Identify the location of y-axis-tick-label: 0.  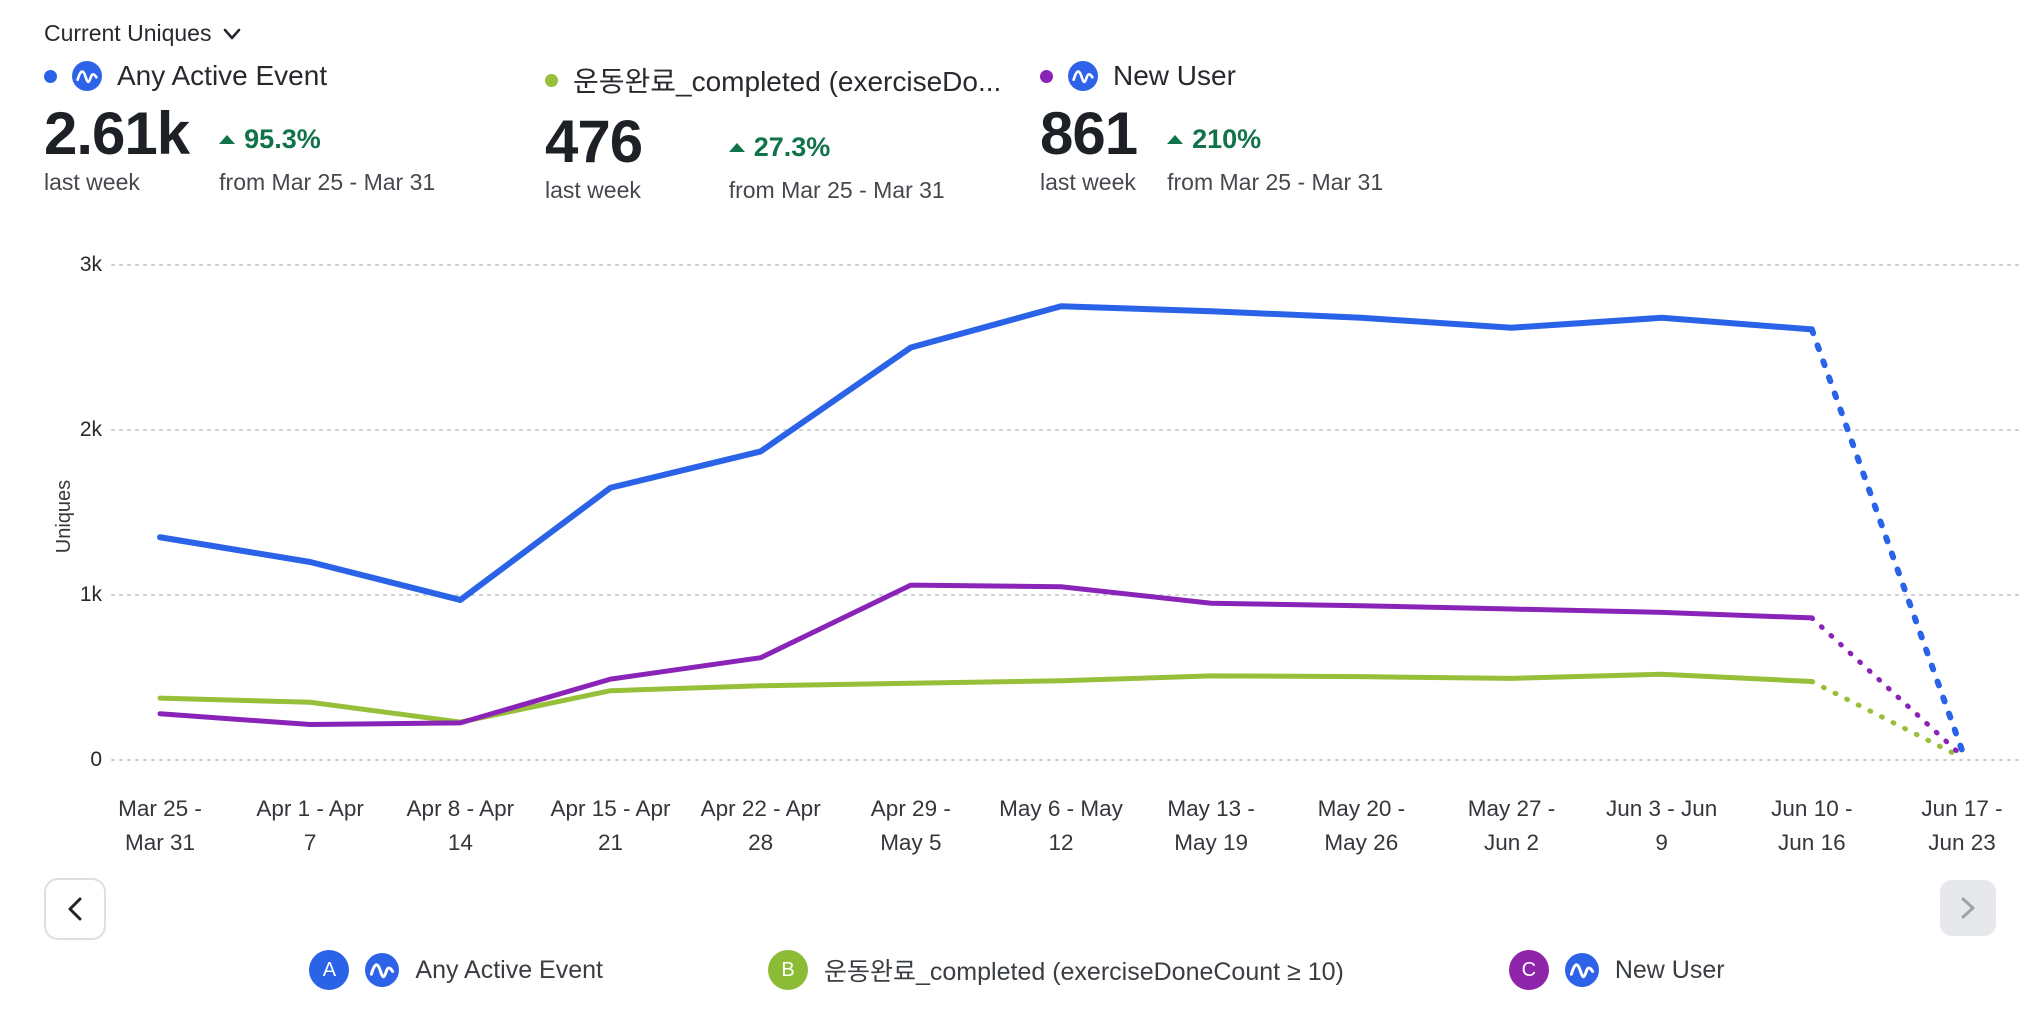
(96, 759).